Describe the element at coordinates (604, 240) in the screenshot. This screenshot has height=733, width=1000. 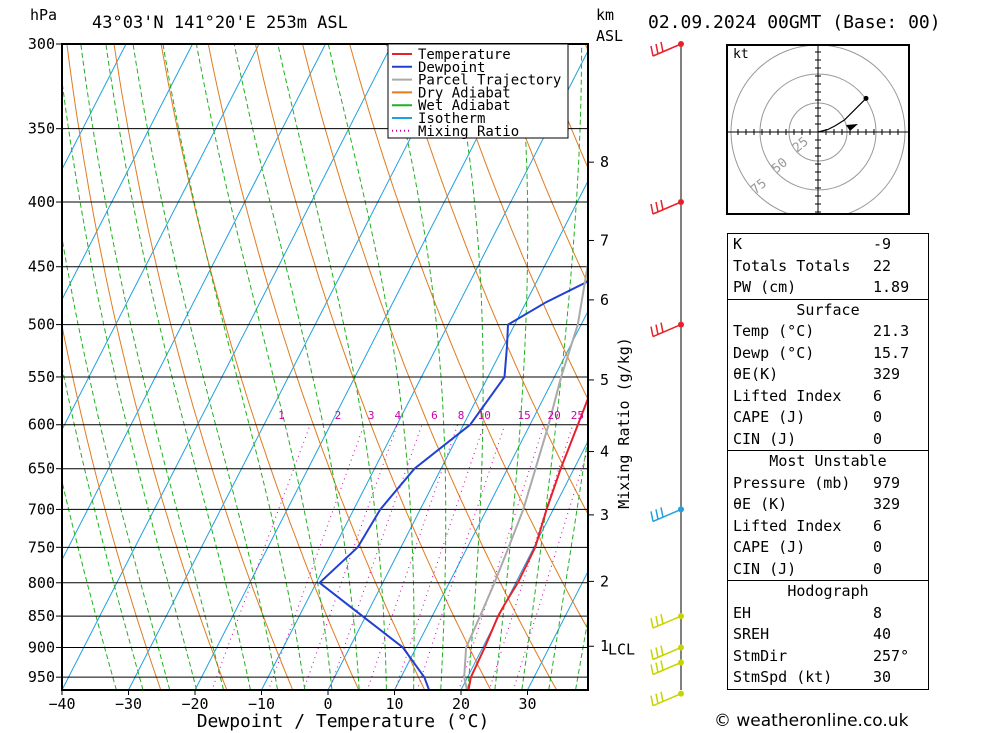
I see `km-tick-label: 7` at that location.